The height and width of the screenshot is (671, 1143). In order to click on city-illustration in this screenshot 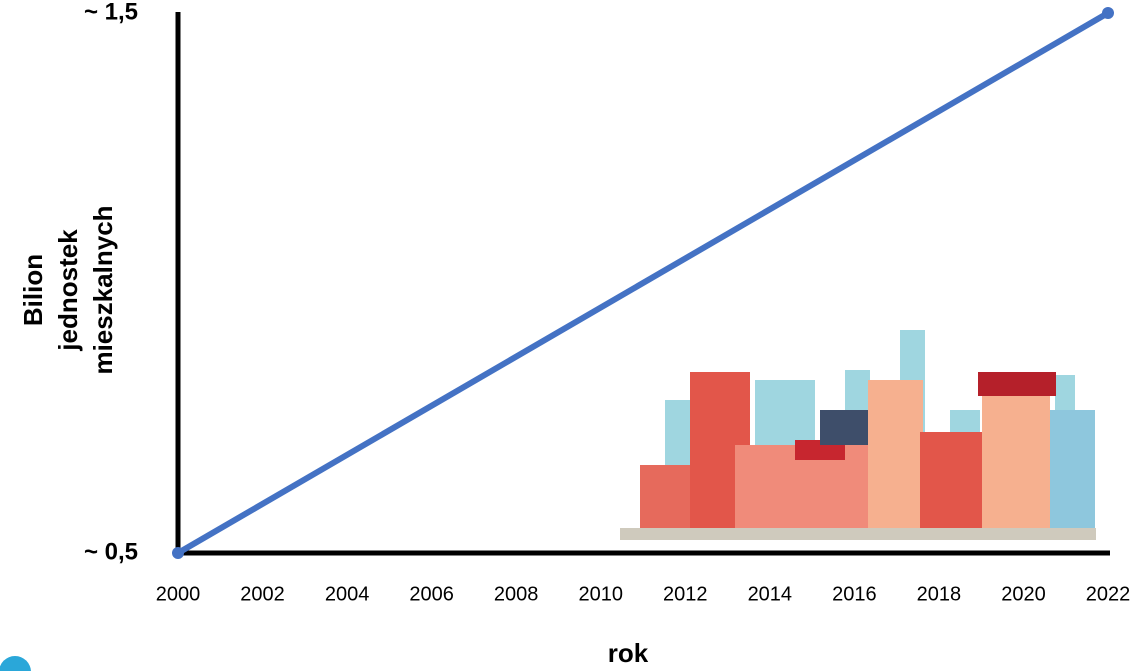, I will do `click(858, 435)`.